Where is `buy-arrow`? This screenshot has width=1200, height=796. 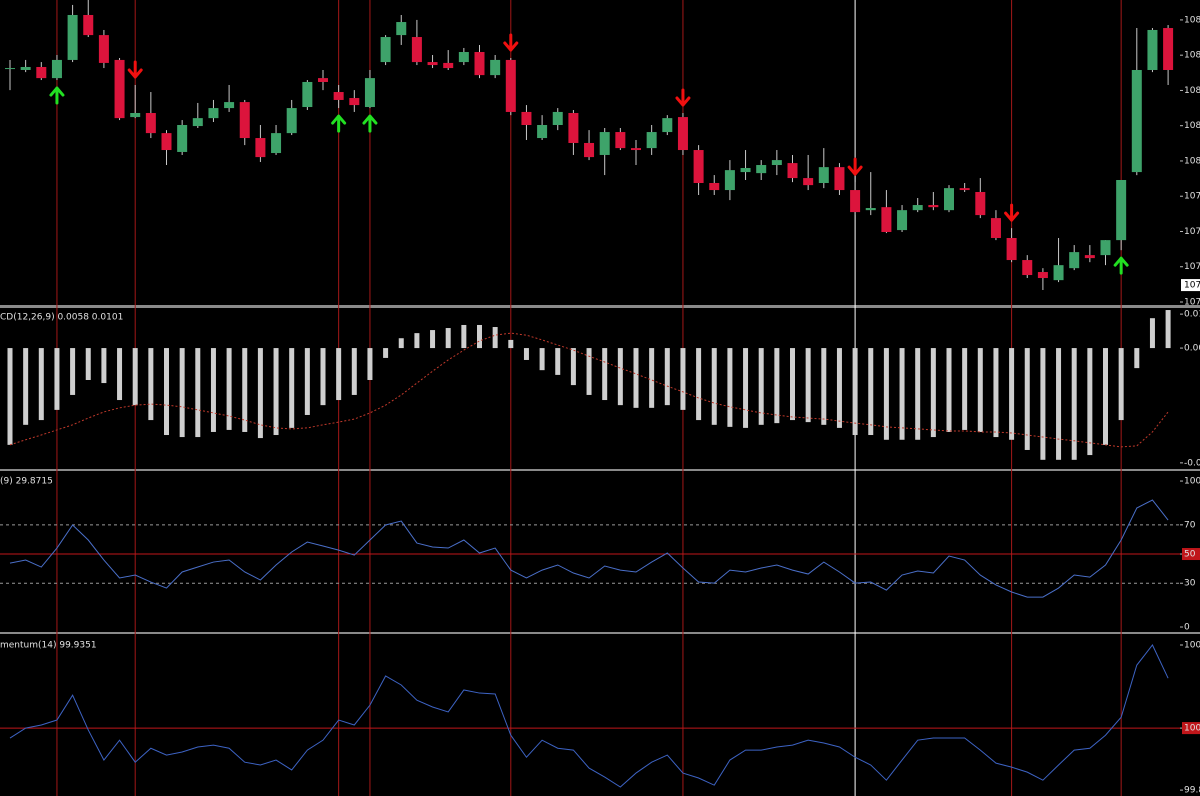 buy-arrow is located at coordinates (339, 123).